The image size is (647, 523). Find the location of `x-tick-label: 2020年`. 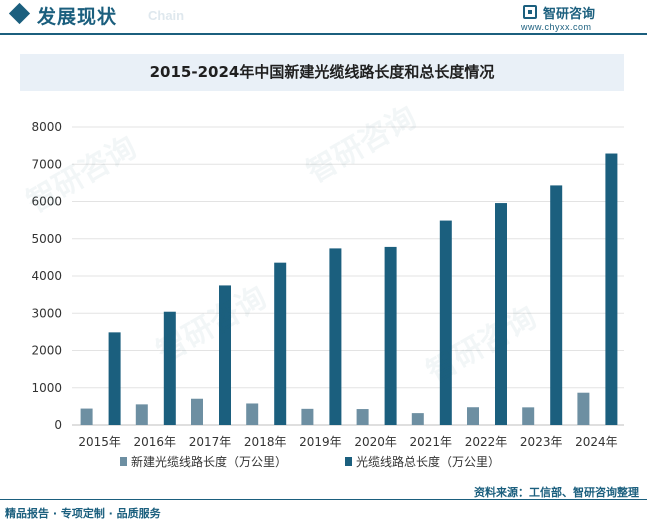

x-tick-label: 2020年 is located at coordinates (375, 442).